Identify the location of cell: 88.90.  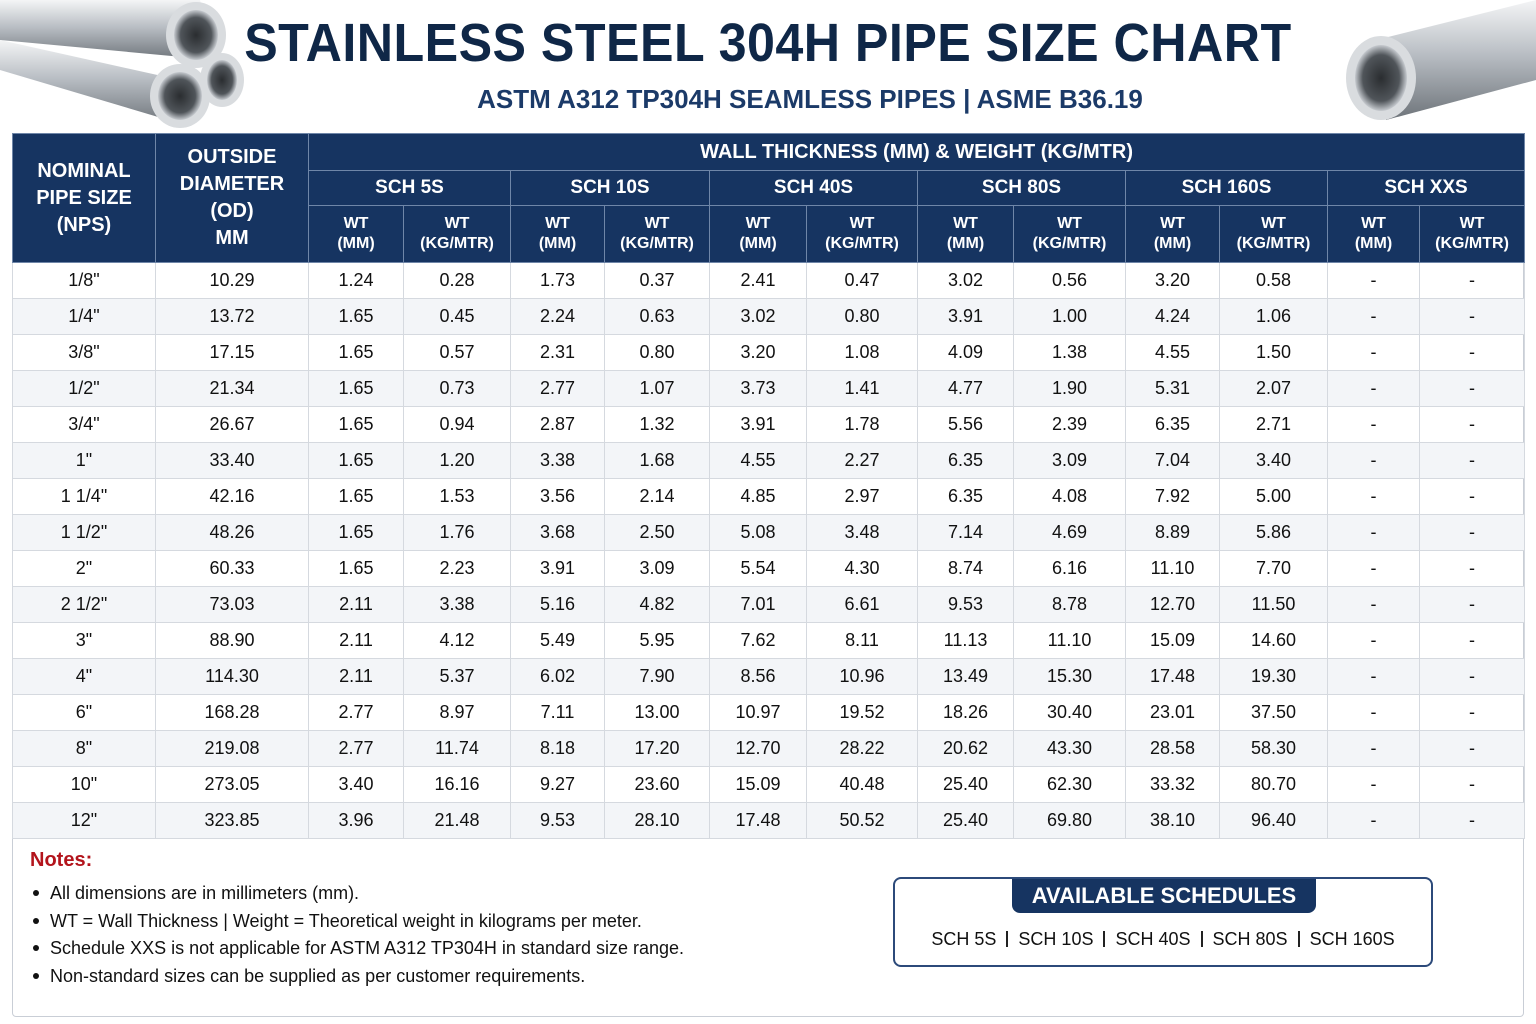
(232, 640).